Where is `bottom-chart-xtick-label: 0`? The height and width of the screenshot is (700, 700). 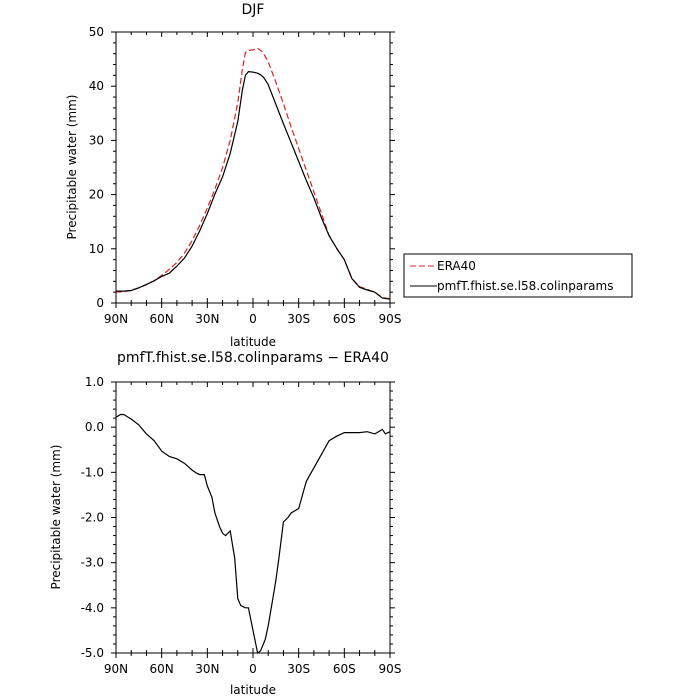 bottom-chart-xtick-label: 0 is located at coordinates (253, 669).